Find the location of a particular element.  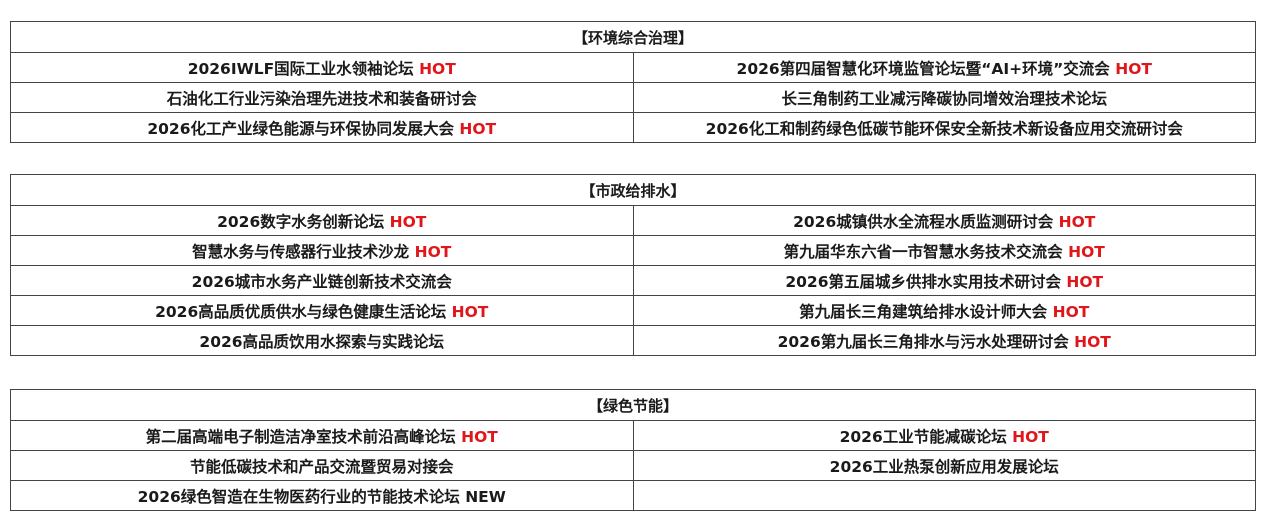

section-title: 【市政给排水】 is located at coordinates (633, 190).